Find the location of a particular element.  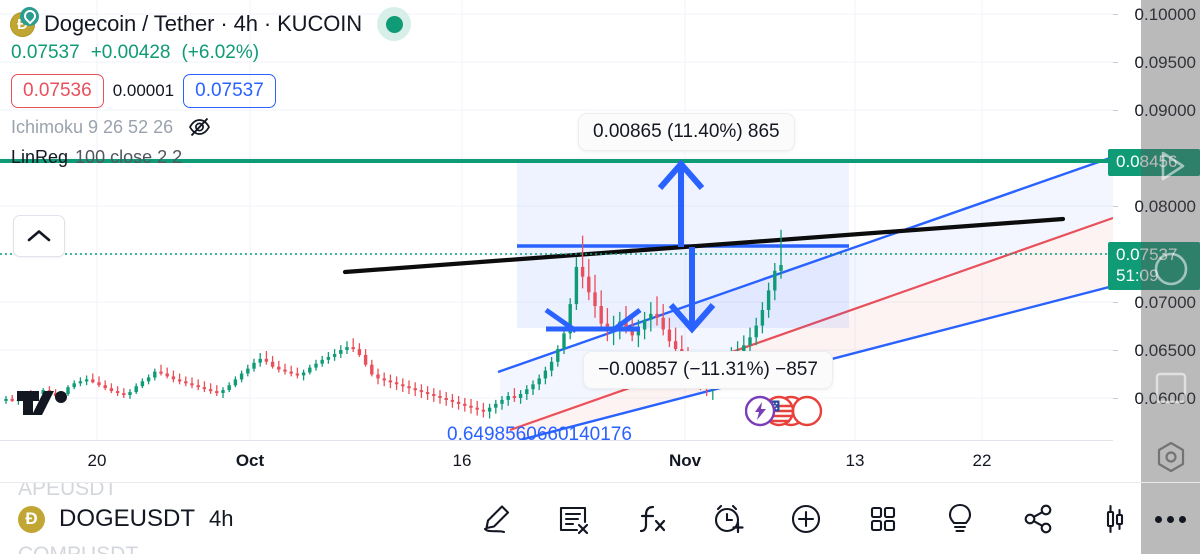

lightbulb-icon is located at coordinates (960, 518).